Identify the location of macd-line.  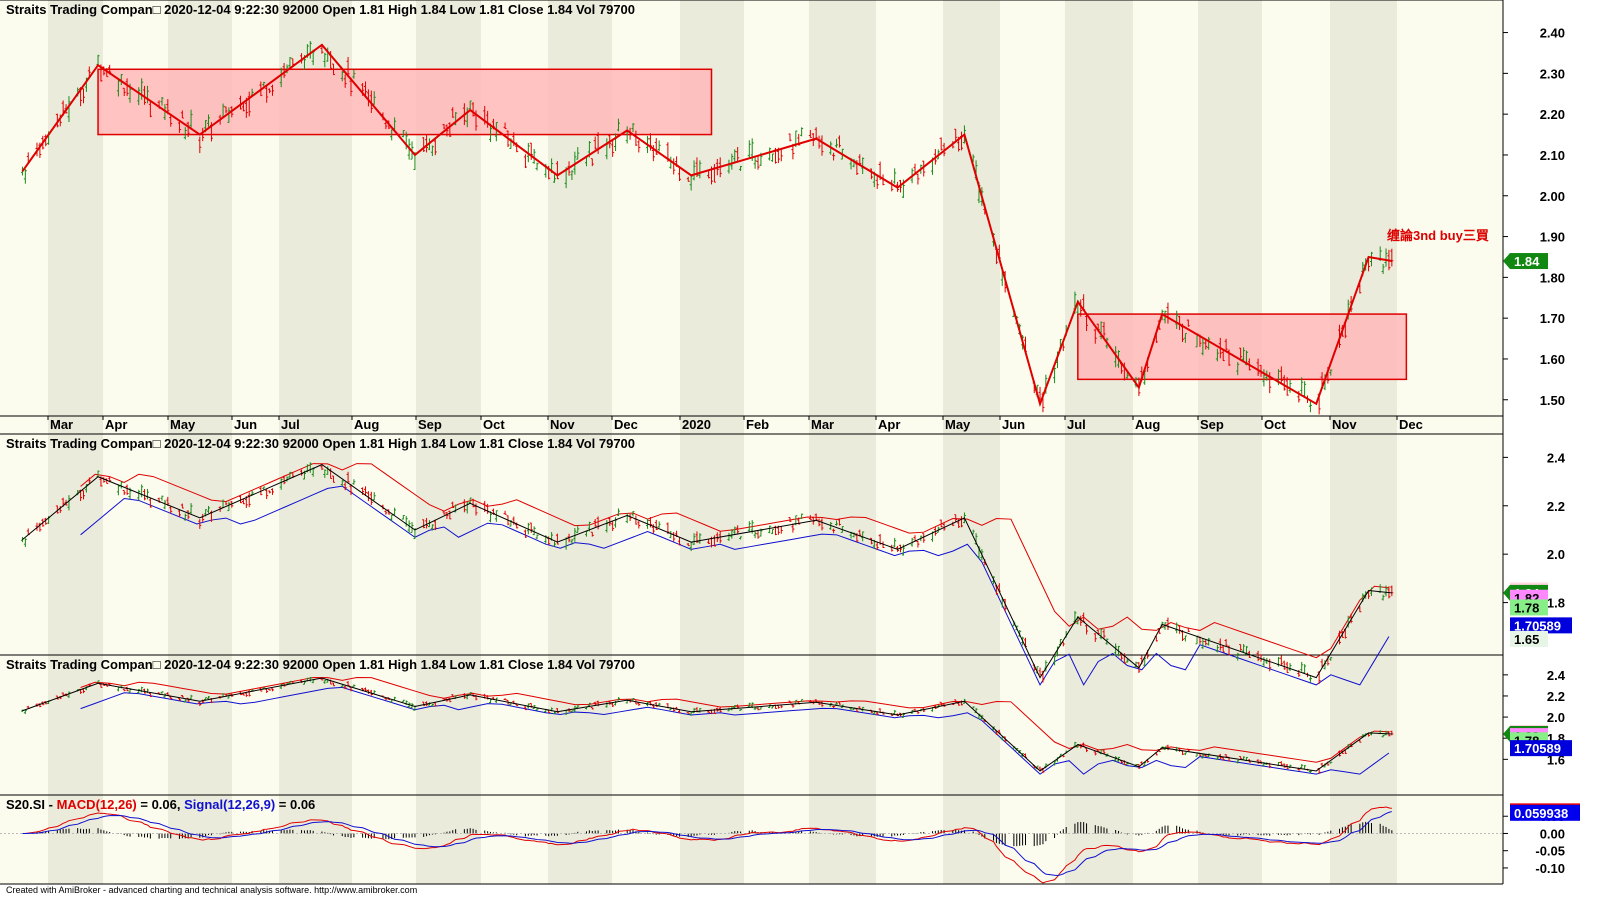
(707, 845).